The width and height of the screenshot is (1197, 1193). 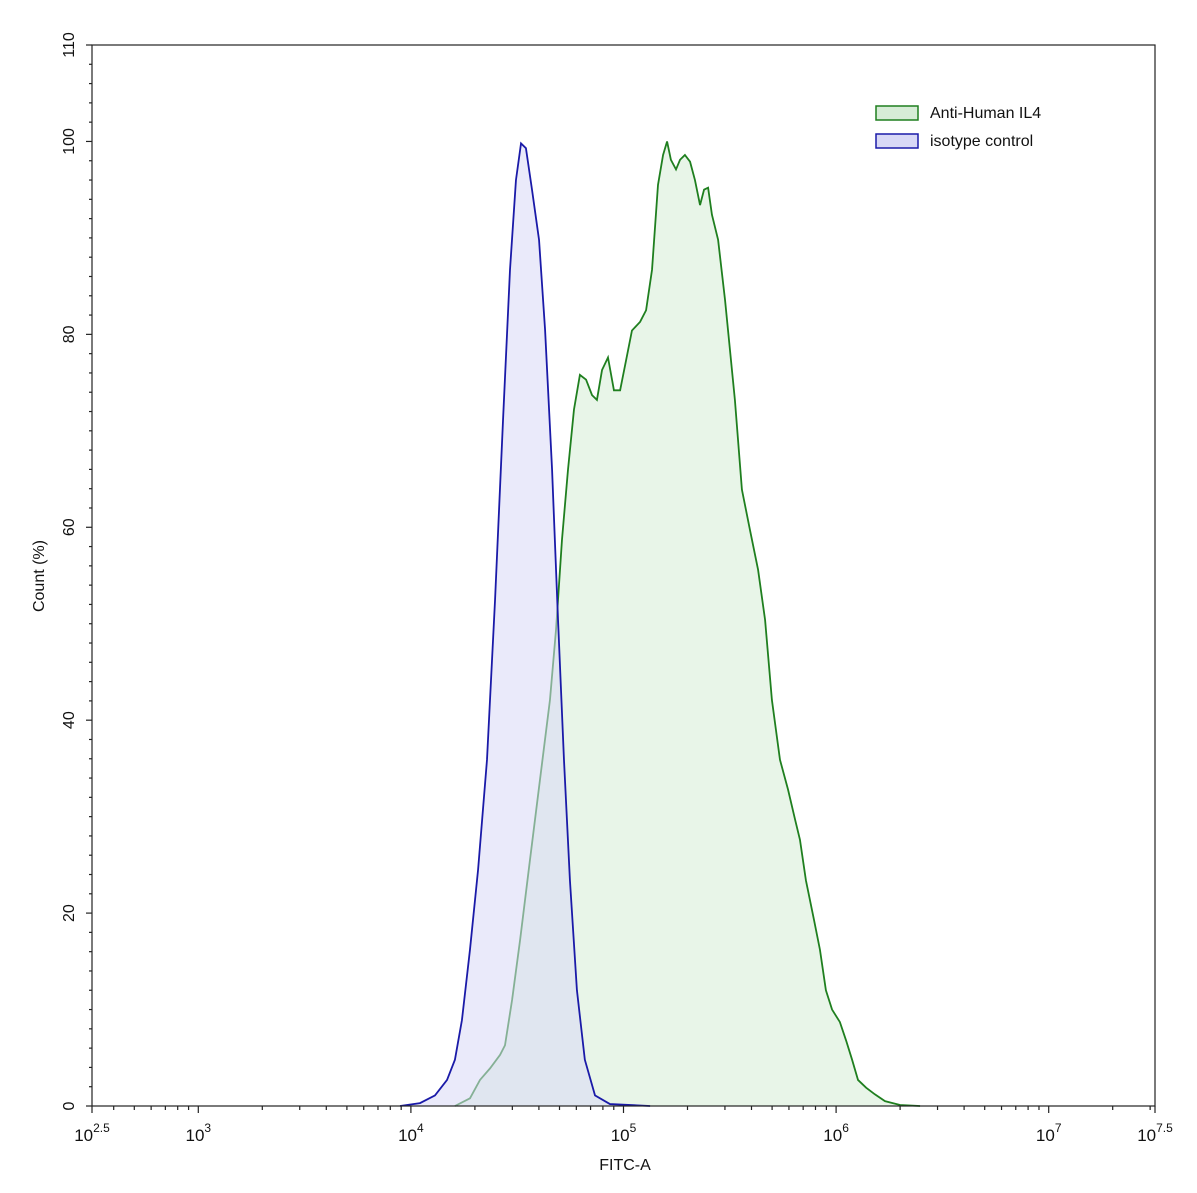 I want to click on x-tick-label: 10⁷, so click(x=1049, y=1133).